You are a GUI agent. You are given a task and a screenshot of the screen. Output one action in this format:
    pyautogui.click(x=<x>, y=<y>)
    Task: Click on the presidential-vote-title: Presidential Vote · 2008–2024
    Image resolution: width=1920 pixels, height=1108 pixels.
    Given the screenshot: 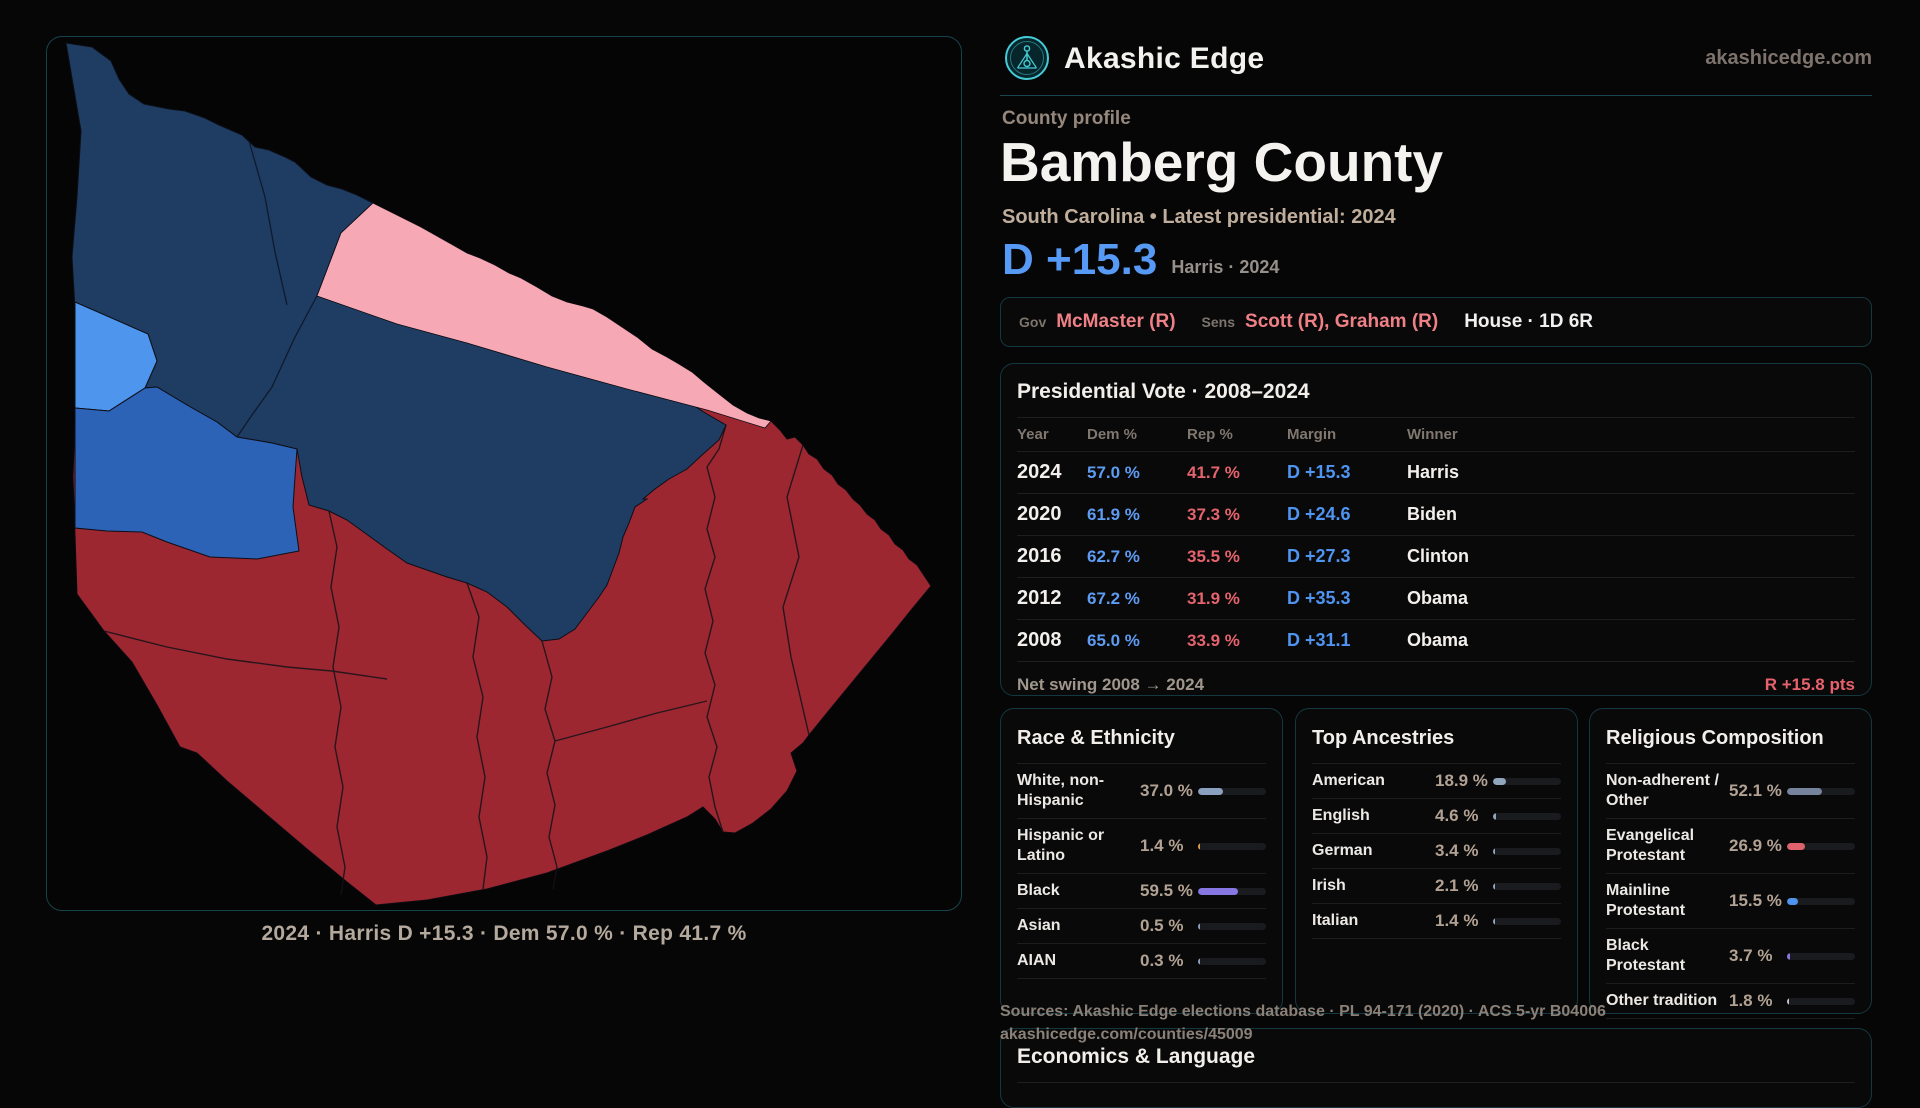 What is the action you would take?
    pyautogui.click(x=1163, y=391)
    